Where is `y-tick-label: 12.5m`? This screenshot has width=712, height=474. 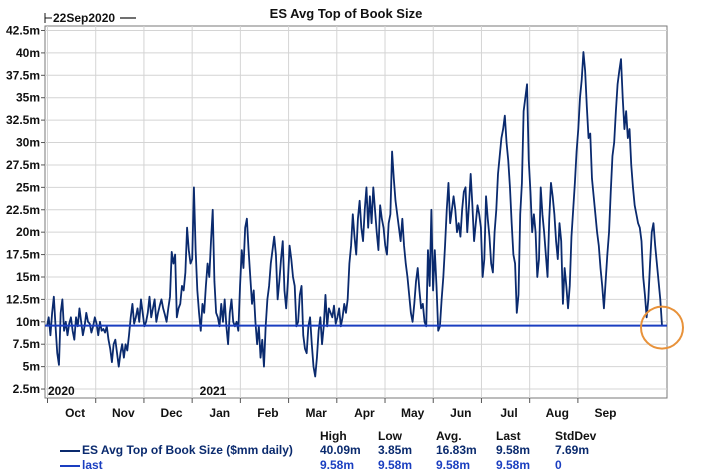
y-tick-label: 12.5m is located at coordinates (23, 299).